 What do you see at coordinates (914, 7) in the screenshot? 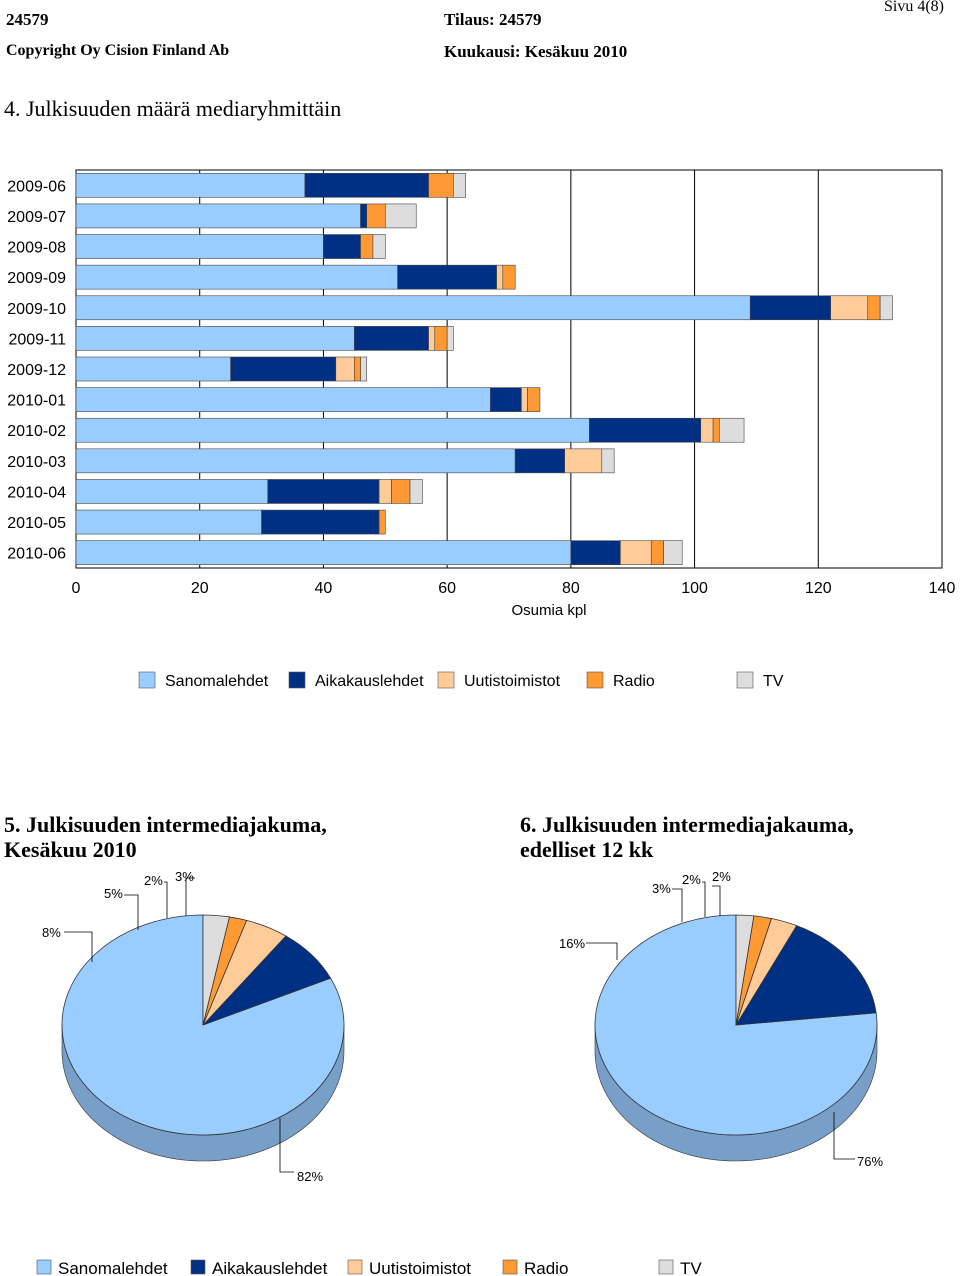
I see `page-number: Sivu 4(8)` at bounding box center [914, 7].